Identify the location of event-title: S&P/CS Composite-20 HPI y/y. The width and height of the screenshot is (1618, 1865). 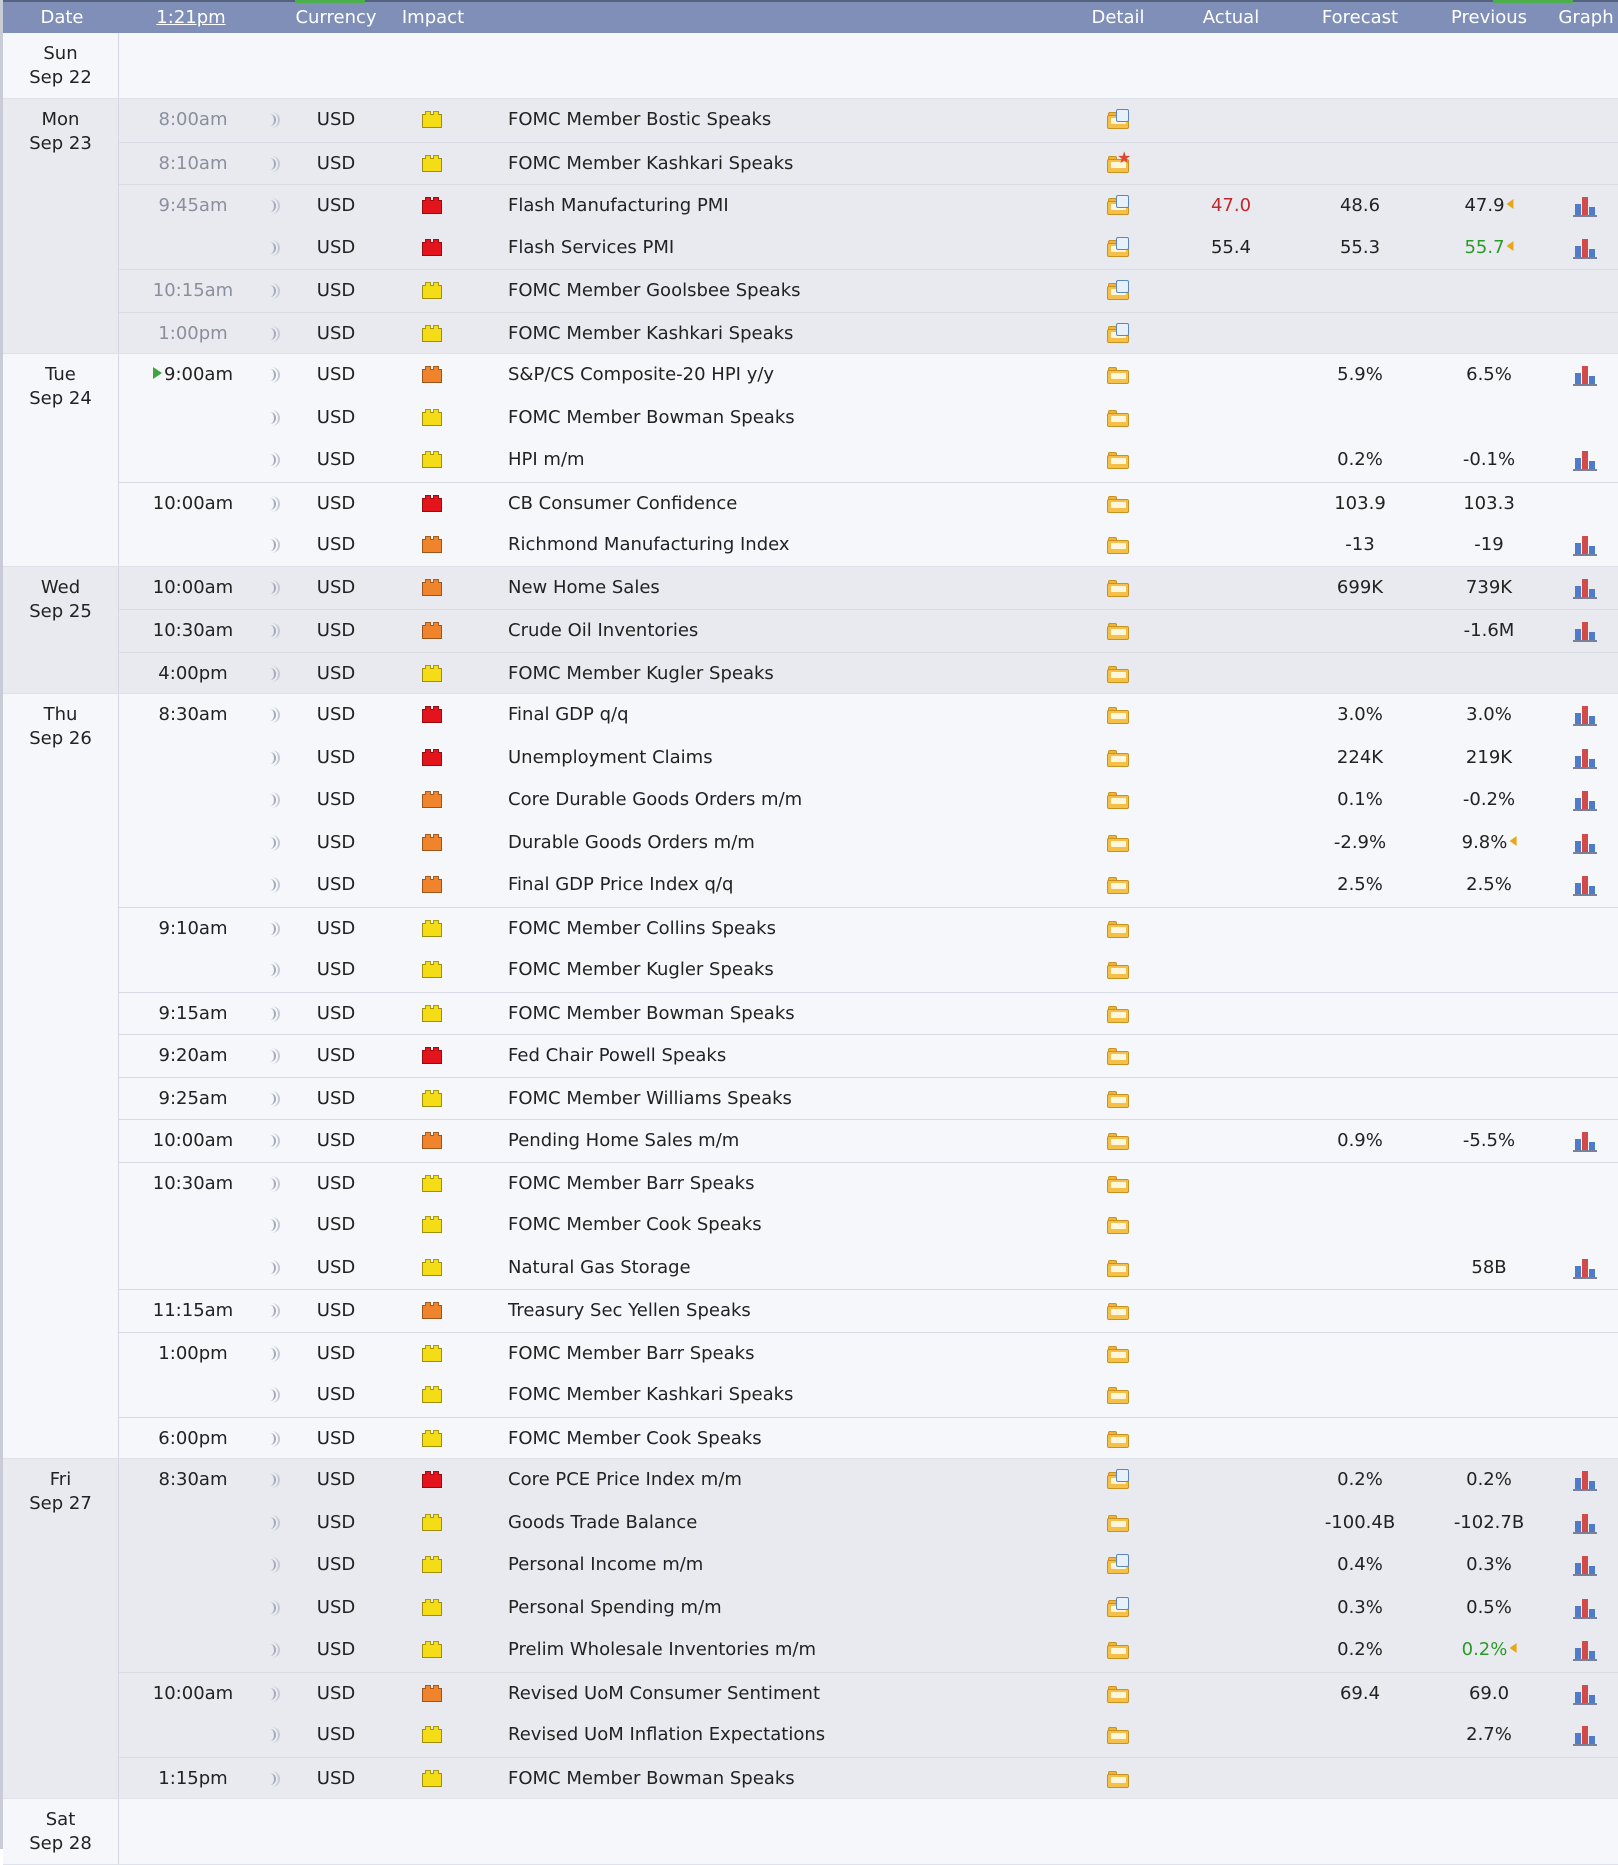
(641, 374).